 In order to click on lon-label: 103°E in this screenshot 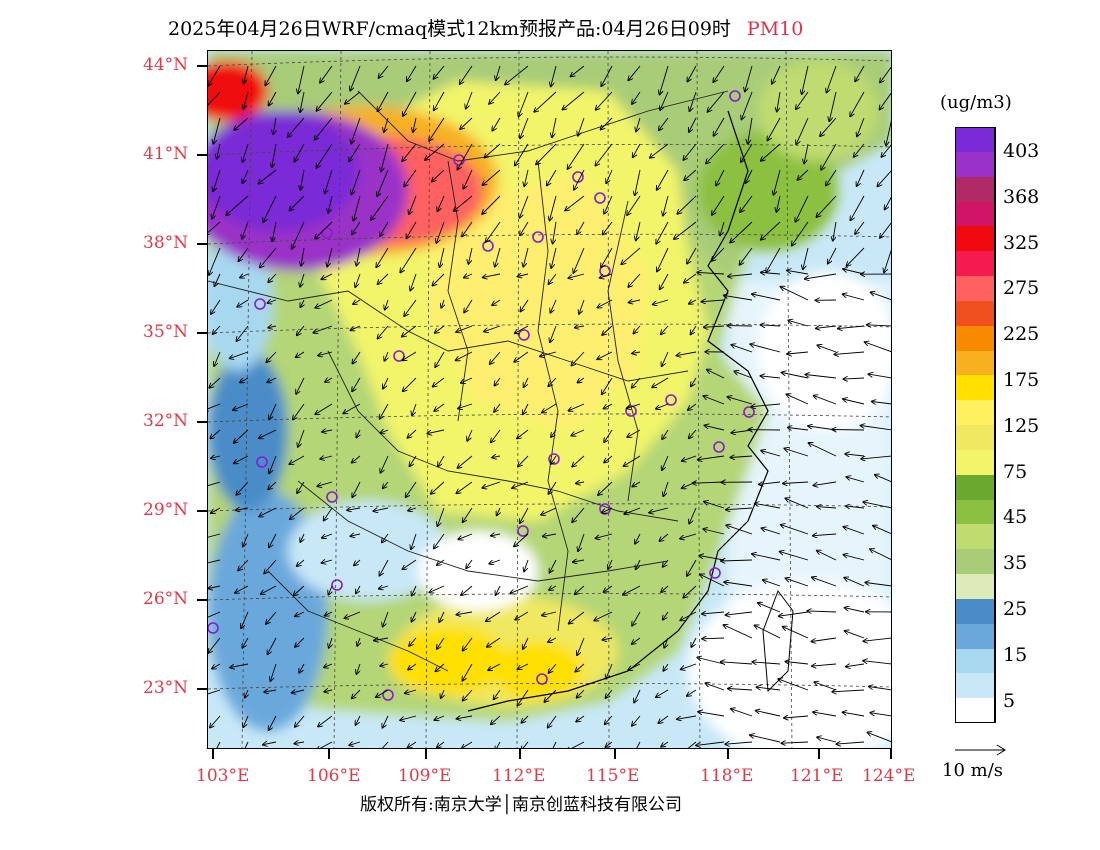, I will do `click(223, 776)`.